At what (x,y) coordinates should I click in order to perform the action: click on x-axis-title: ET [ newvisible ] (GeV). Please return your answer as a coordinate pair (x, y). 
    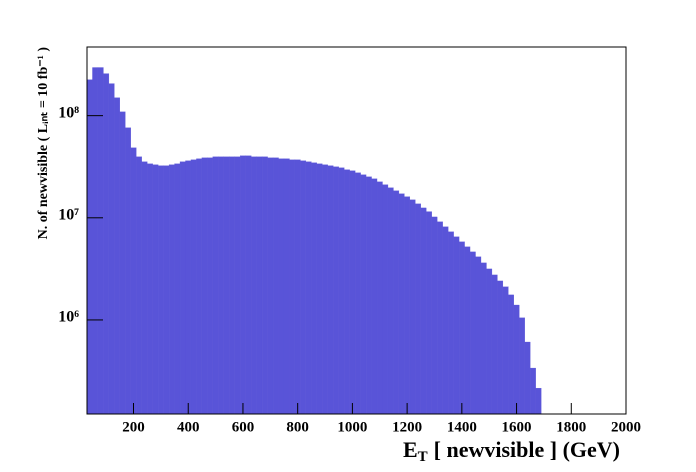
    Looking at the image, I should click on (511, 451).